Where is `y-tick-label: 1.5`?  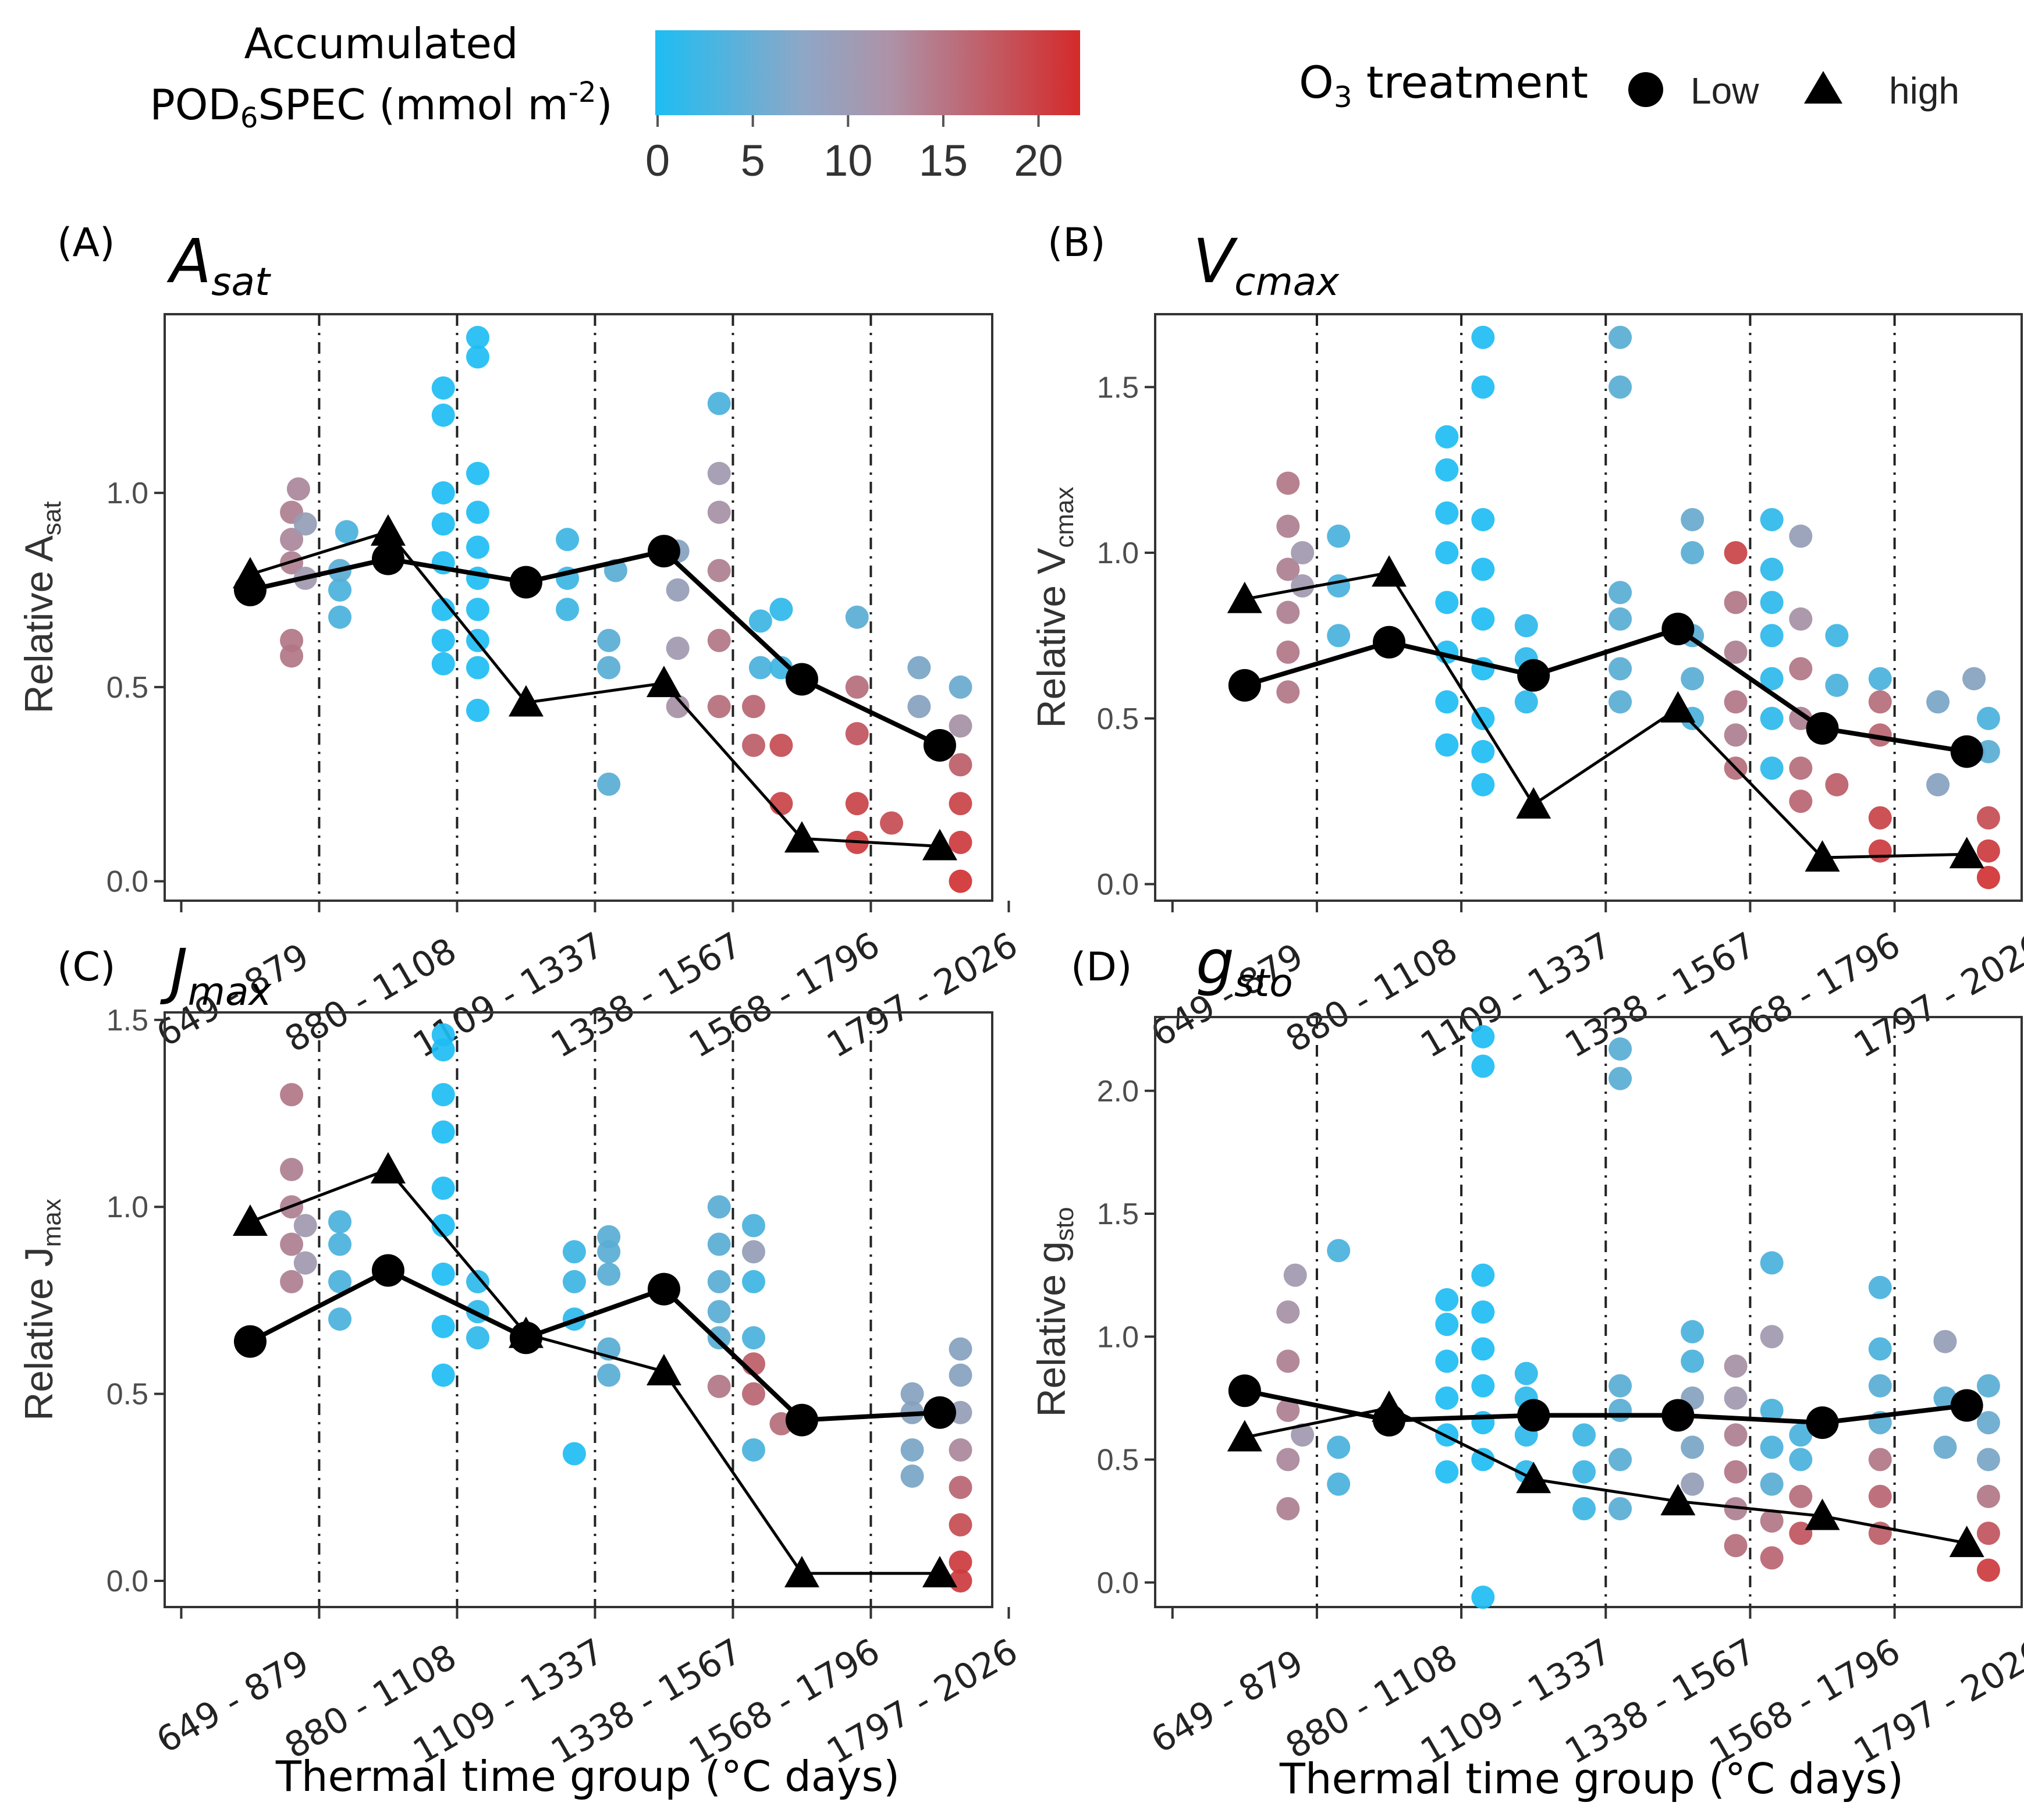
y-tick-label: 1.5 is located at coordinates (1118, 387).